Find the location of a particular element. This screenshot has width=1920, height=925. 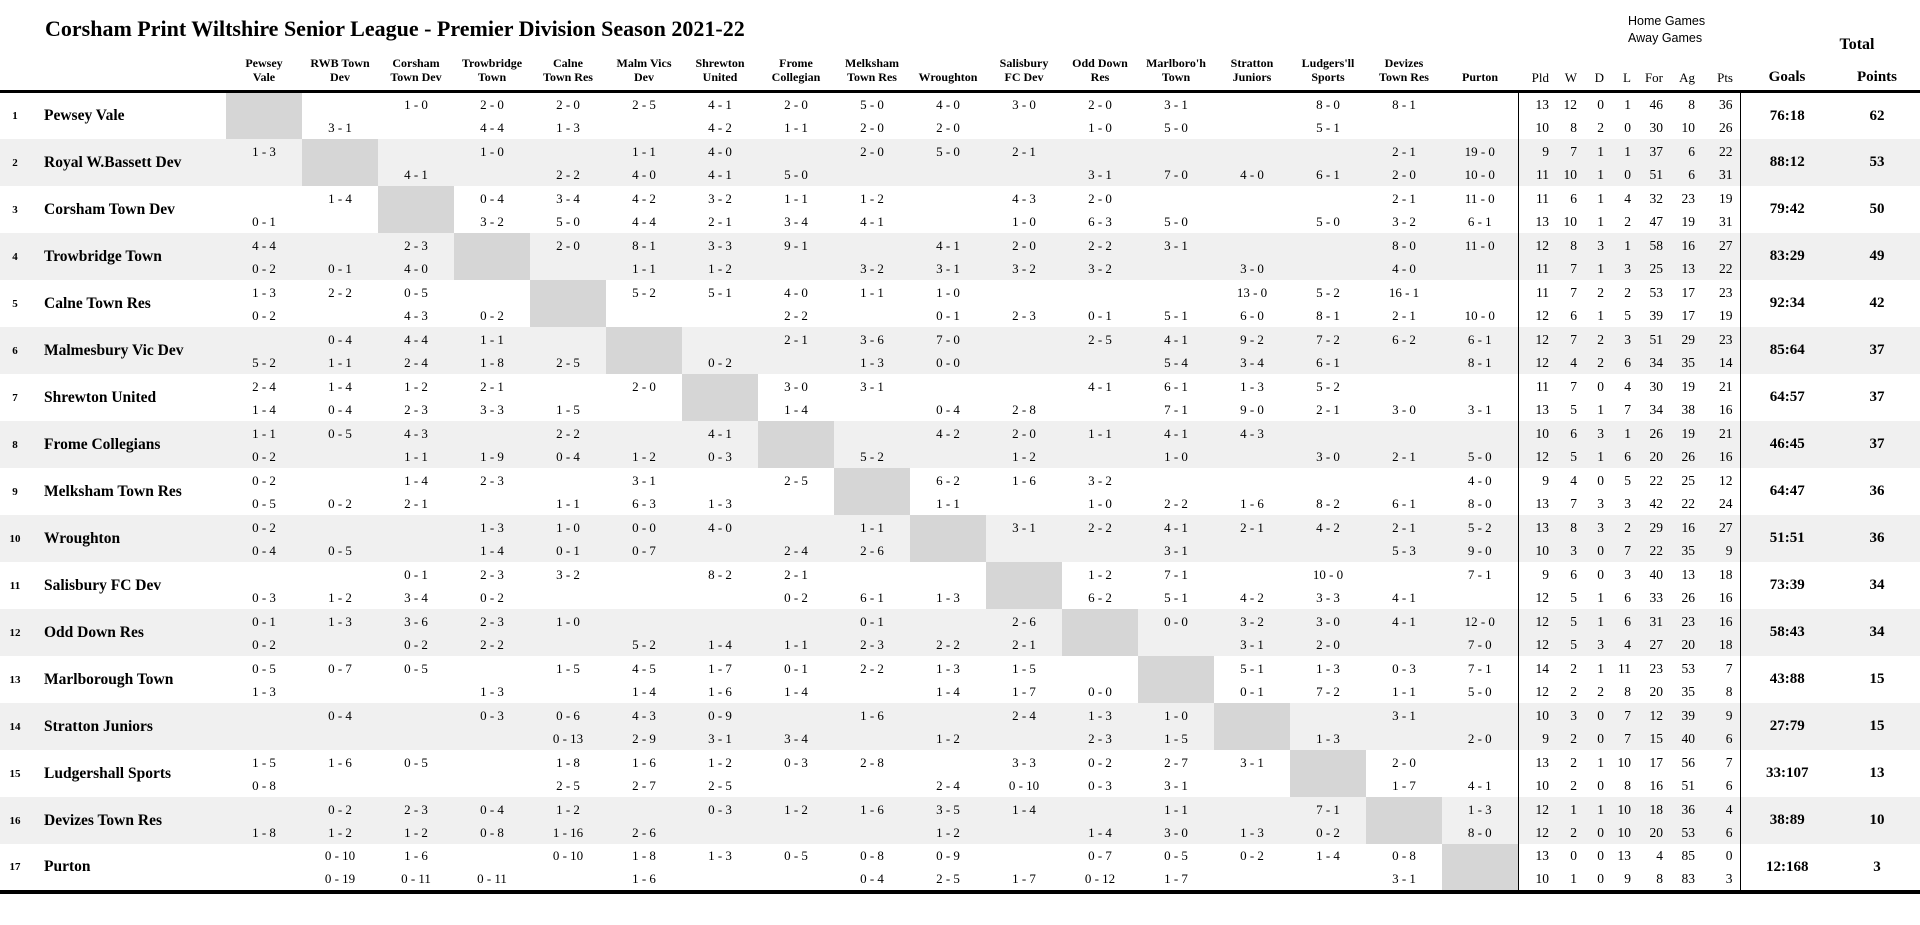

away-result: 0 - 4 is located at coordinates (568, 456).